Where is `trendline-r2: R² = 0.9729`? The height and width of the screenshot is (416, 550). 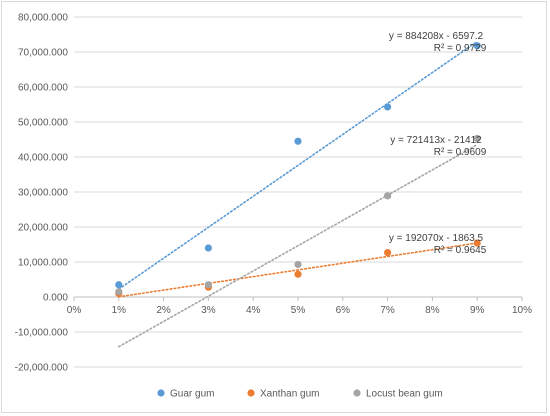
trendline-r2: R² = 0.9729 is located at coordinates (460, 48).